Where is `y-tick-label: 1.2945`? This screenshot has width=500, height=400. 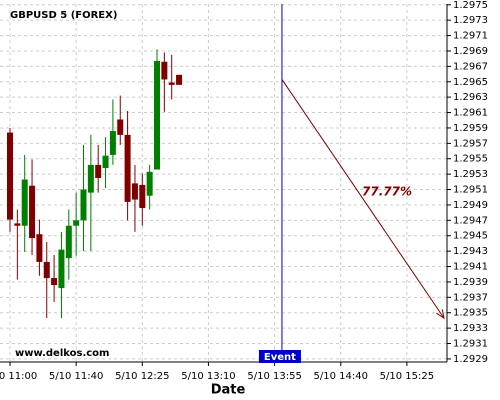
y-tick-label: 1.2945 is located at coordinates (470, 236).